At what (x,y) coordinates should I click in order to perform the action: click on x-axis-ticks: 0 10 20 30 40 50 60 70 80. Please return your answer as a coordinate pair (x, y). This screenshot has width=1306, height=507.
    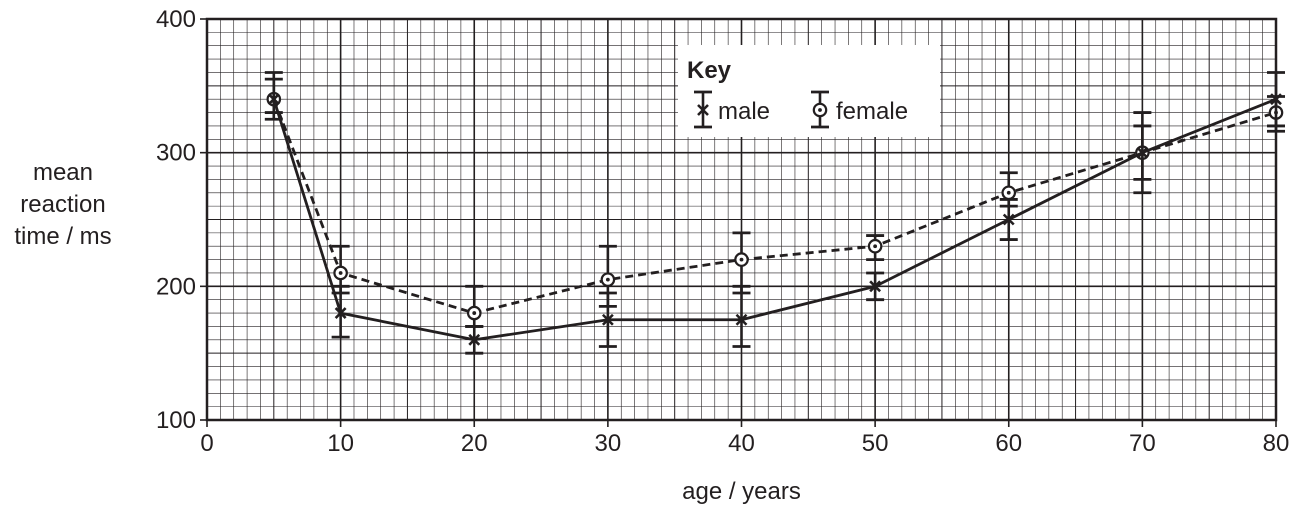
    Looking at the image, I should click on (744, 438).